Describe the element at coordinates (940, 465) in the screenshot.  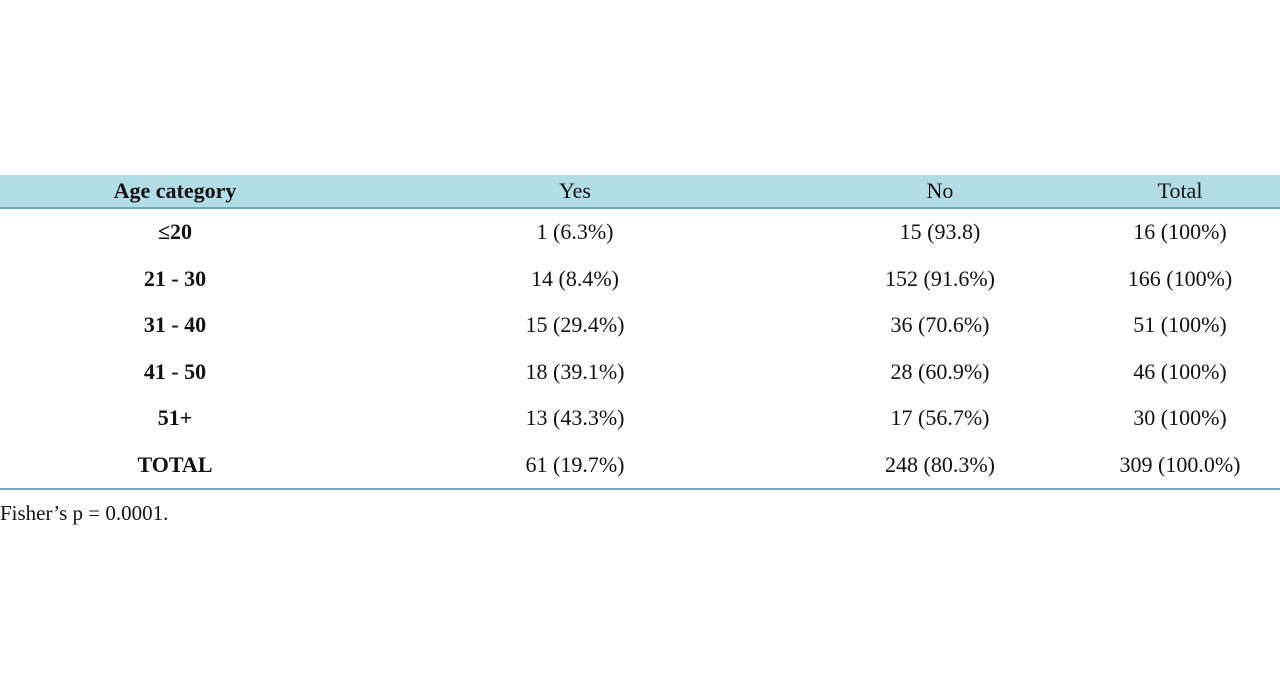
I see `cell-no: 248 (80.3%)` at that location.